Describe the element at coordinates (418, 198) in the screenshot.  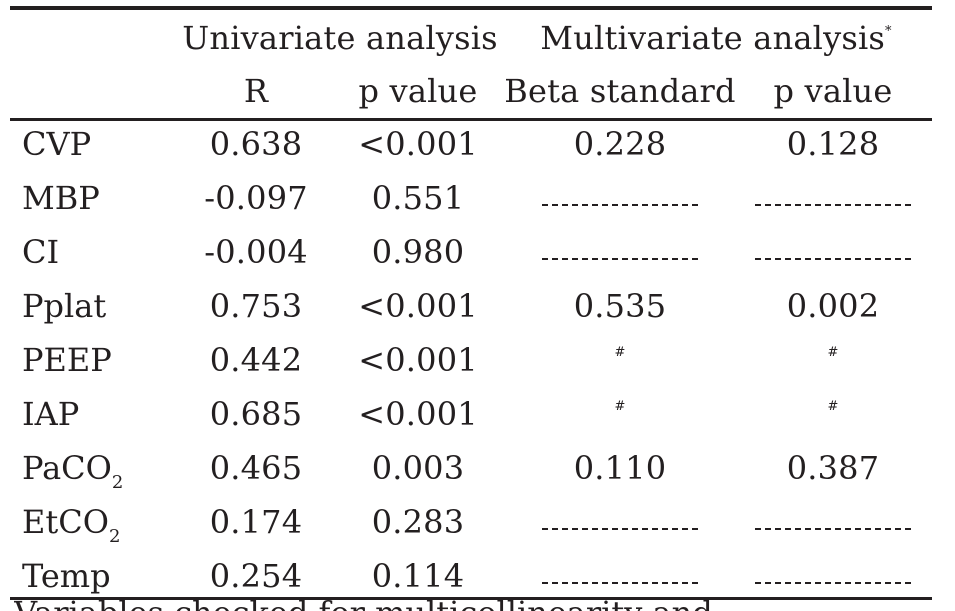
I see `cell-p-univariate: 0.551` at that location.